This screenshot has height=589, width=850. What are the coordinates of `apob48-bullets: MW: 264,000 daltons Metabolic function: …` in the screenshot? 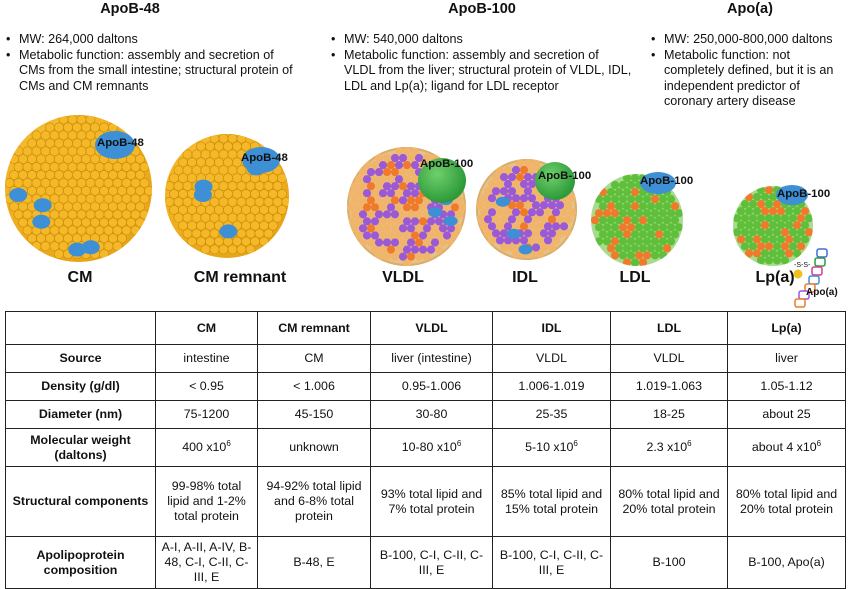 It's located at (153, 63).